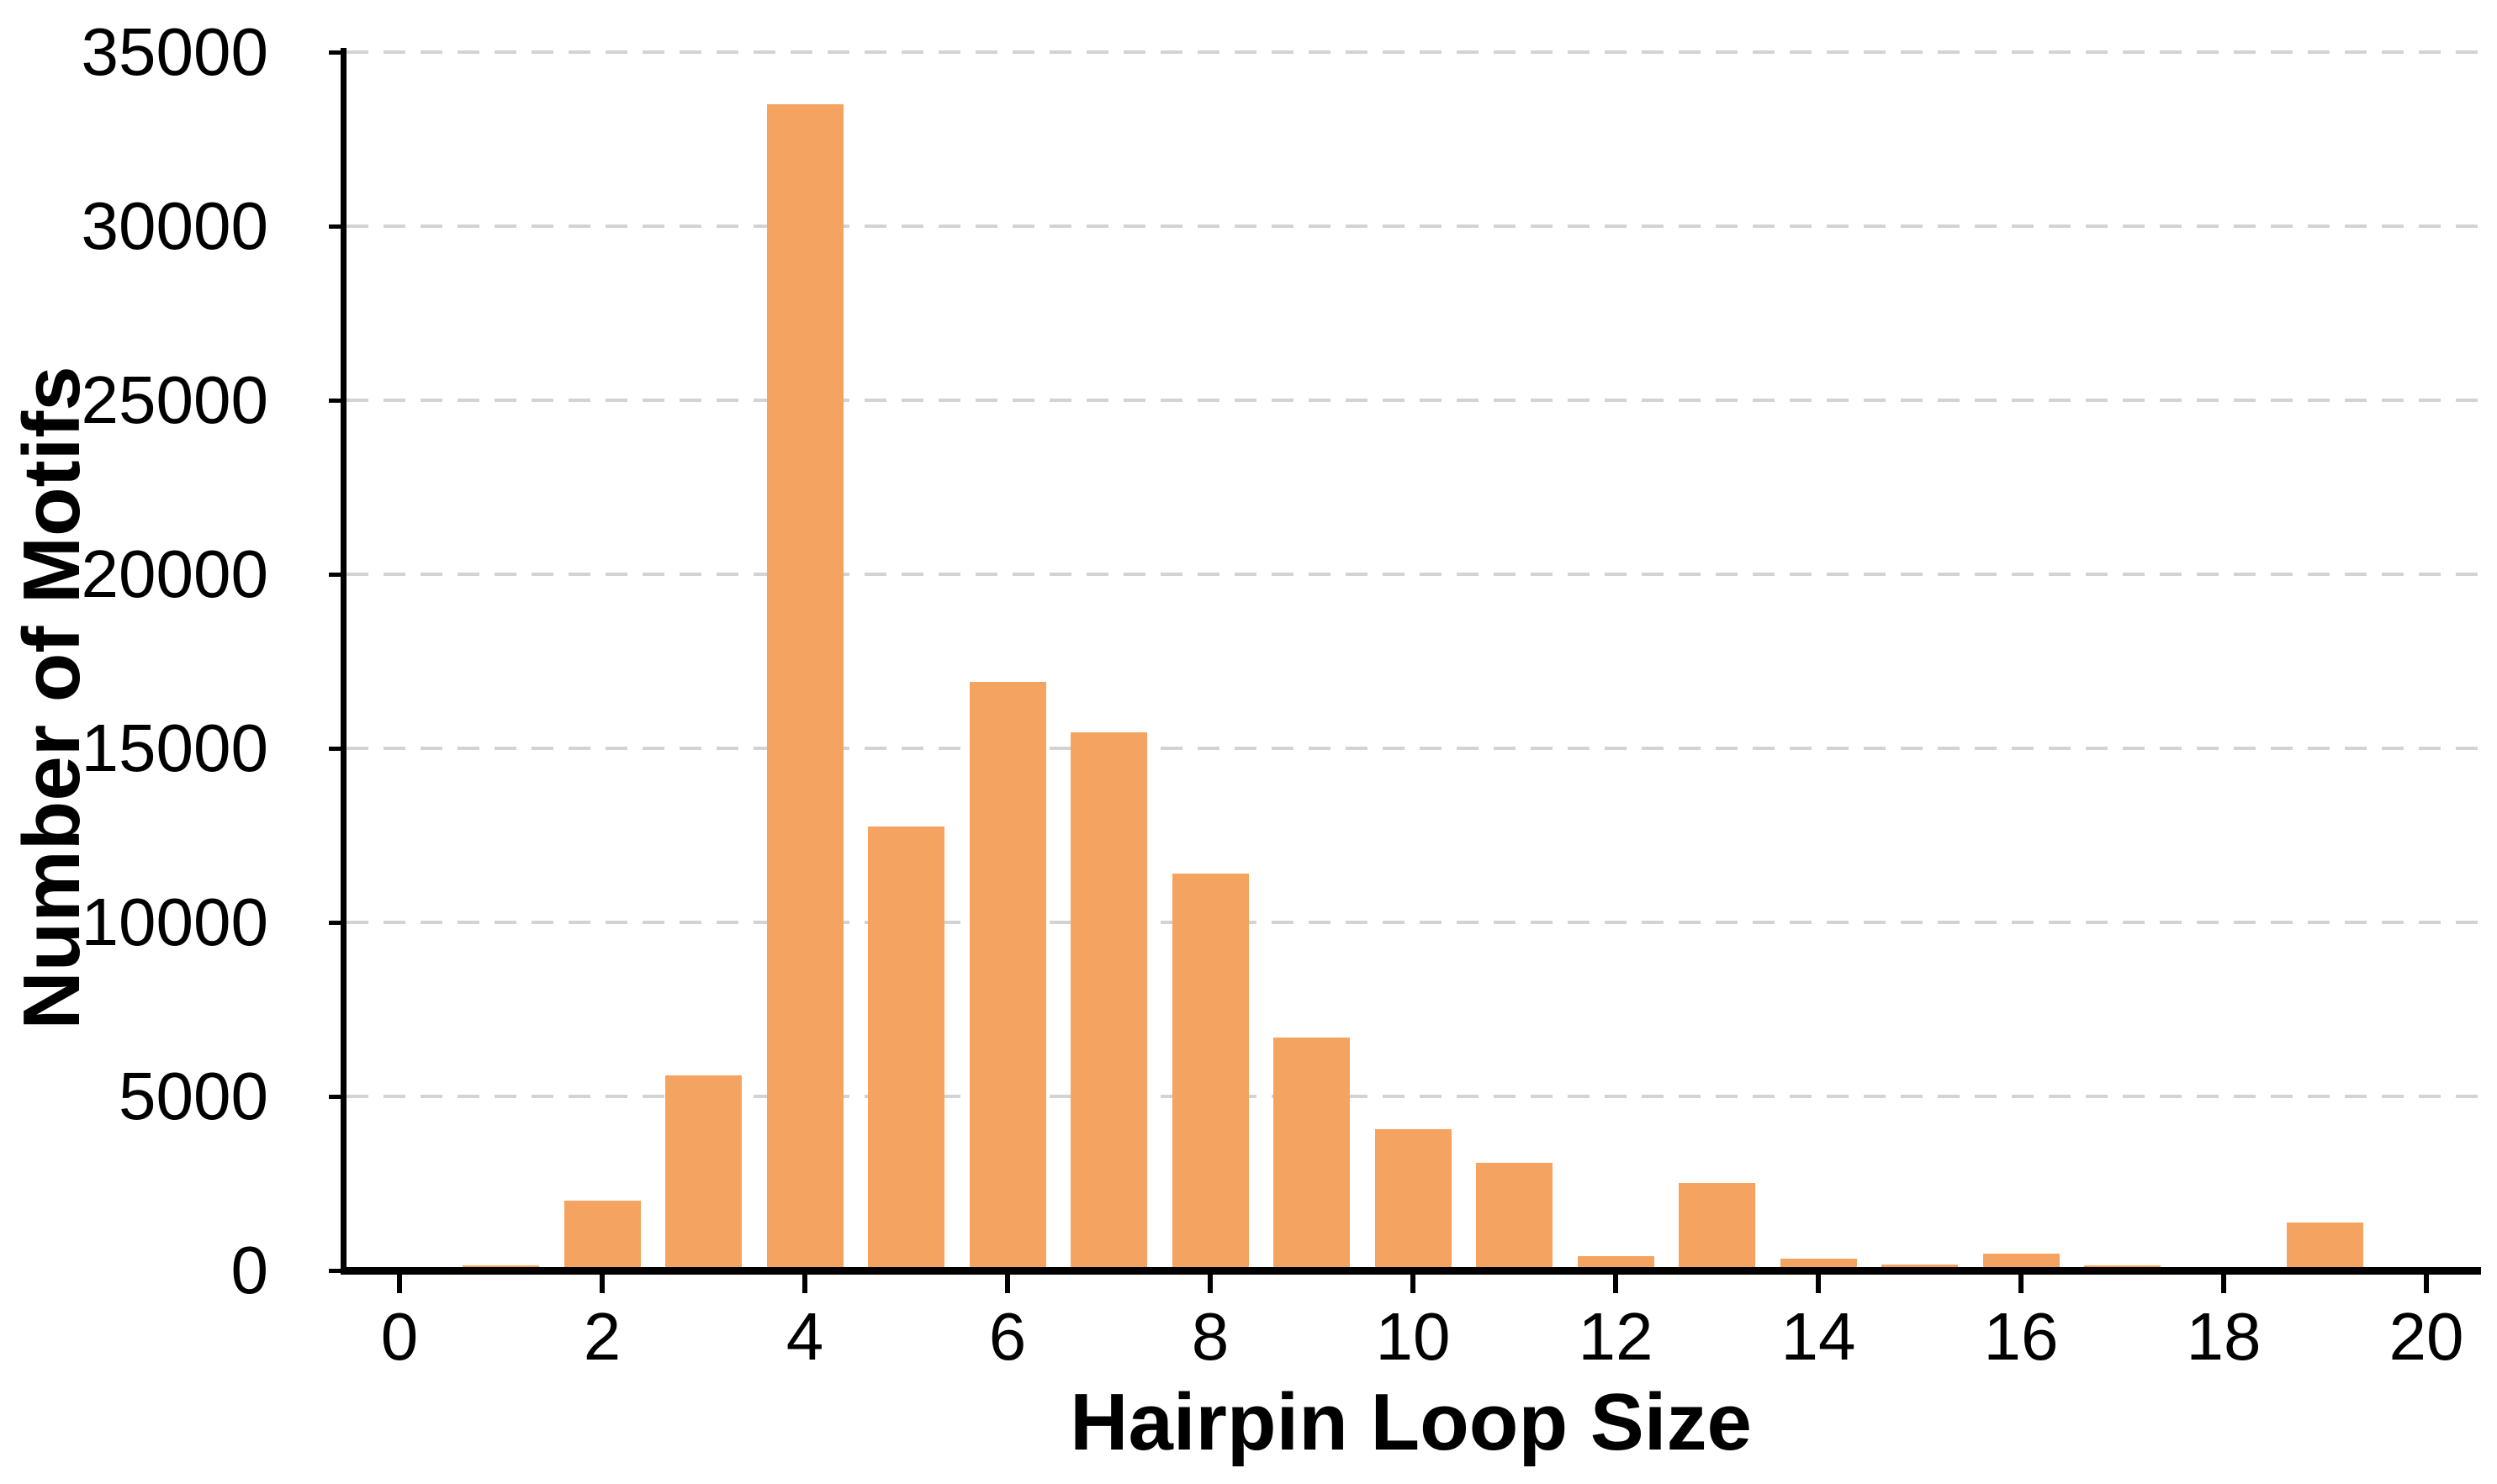  Describe the element at coordinates (906, 1048) in the screenshot. I see `bar-x5` at that location.